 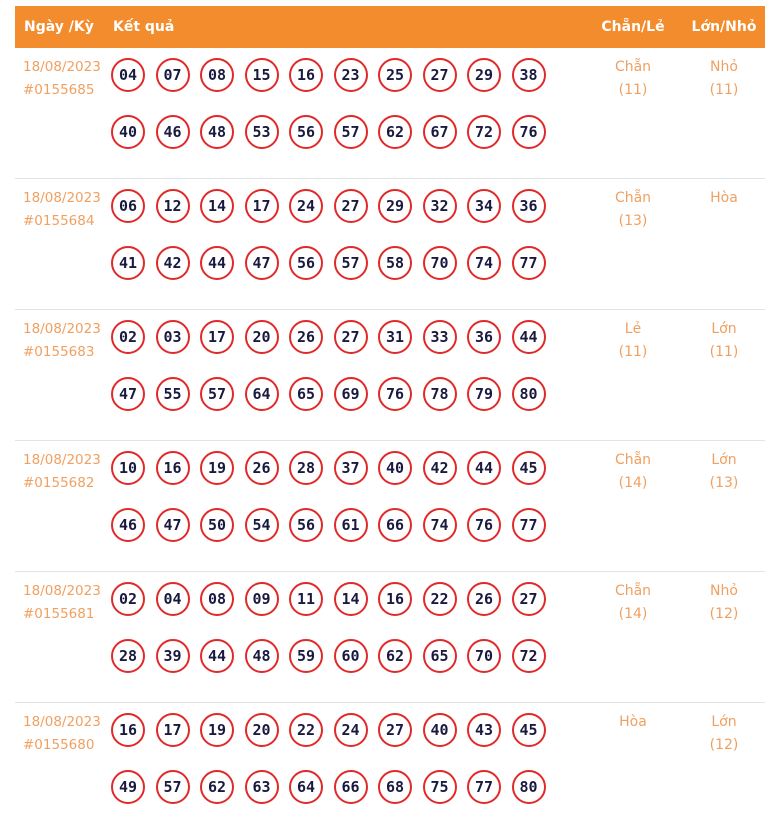 I want to click on date-cell: 18/08/2023 #0155681, so click(x=64, y=637).